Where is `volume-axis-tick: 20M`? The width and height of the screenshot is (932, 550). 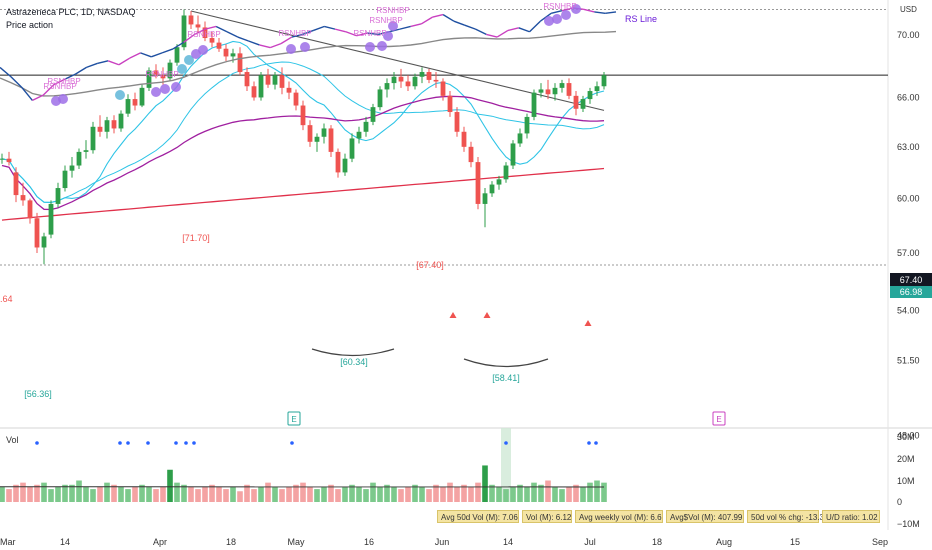 volume-axis-tick: 20M is located at coordinates (906, 459).